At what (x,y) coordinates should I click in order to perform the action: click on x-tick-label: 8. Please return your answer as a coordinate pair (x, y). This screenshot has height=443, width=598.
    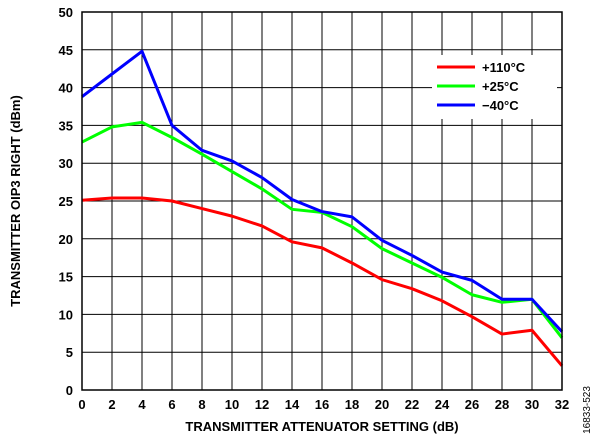
    Looking at the image, I should click on (201, 404).